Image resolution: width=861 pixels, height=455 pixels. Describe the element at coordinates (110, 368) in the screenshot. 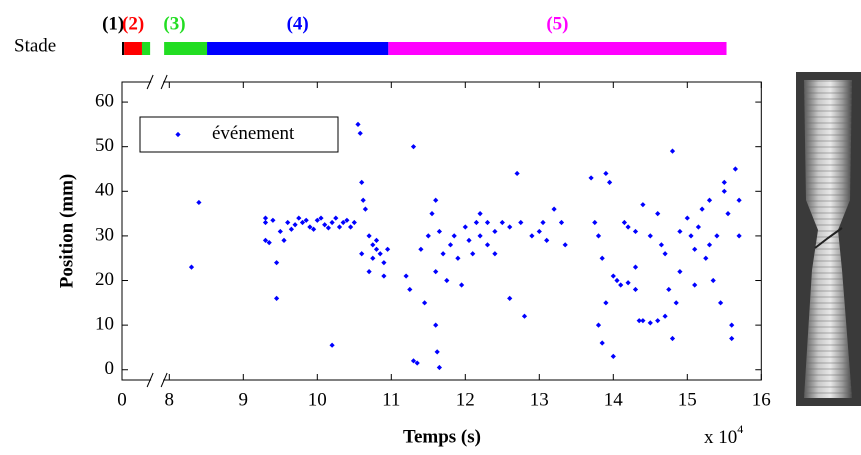

I see `y-tick-label: 0` at that location.